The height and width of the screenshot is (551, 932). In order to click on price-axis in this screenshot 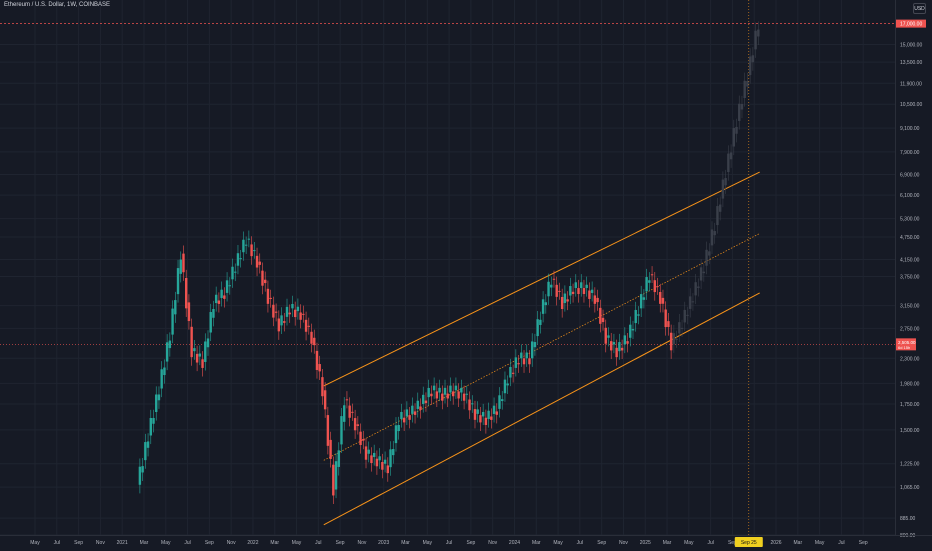, I will do `click(913, 267)`.